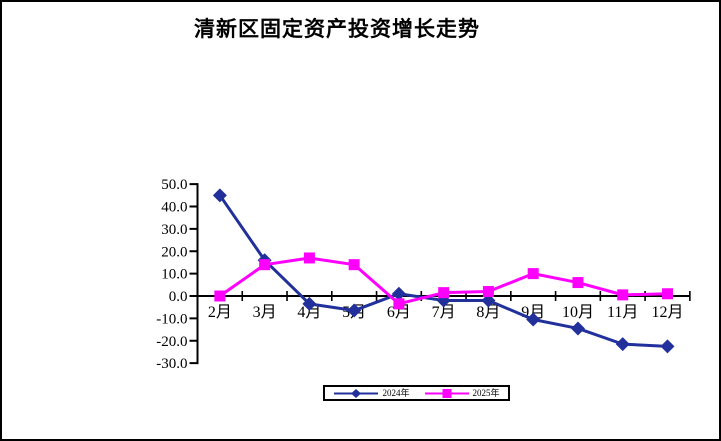  Describe the element at coordinates (444, 312) in the screenshot. I see `x-tick-label: 7月` at that location.